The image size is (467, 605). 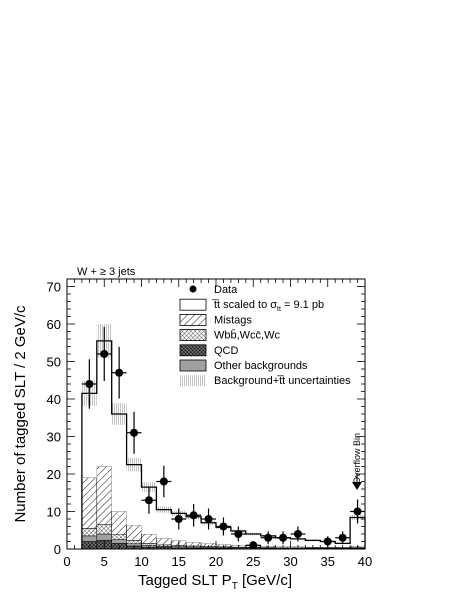 I want to click on x-axis-label: Tagged SLT PT [GeV/c], so click(x=215, y=582).